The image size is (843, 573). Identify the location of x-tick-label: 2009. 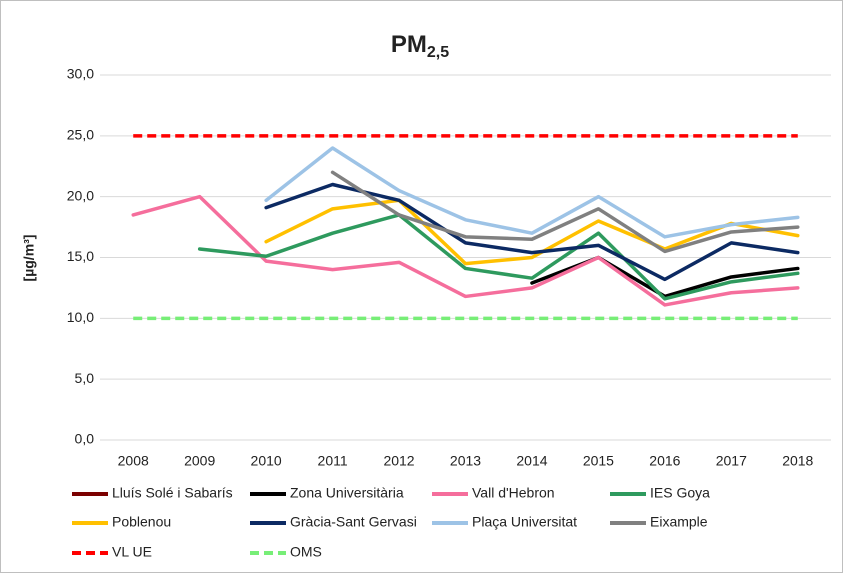
(199, 461).